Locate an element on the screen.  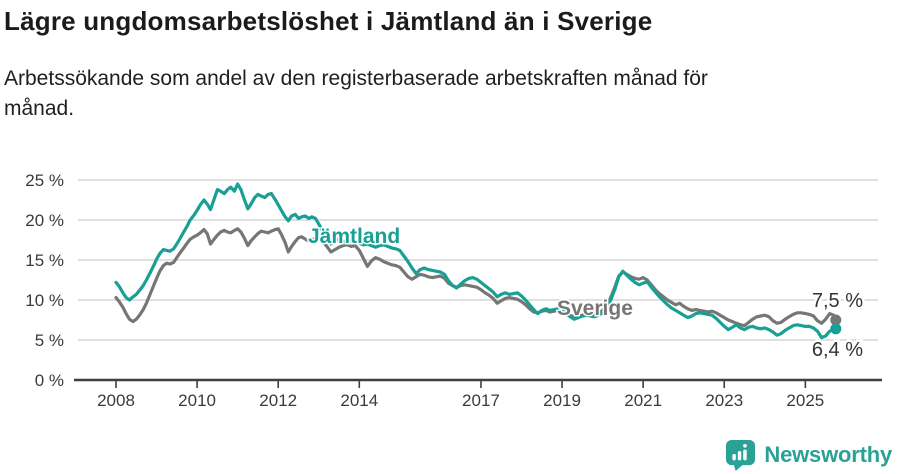
subtitle-line-2: månad. is located at coordinates (39, 108).